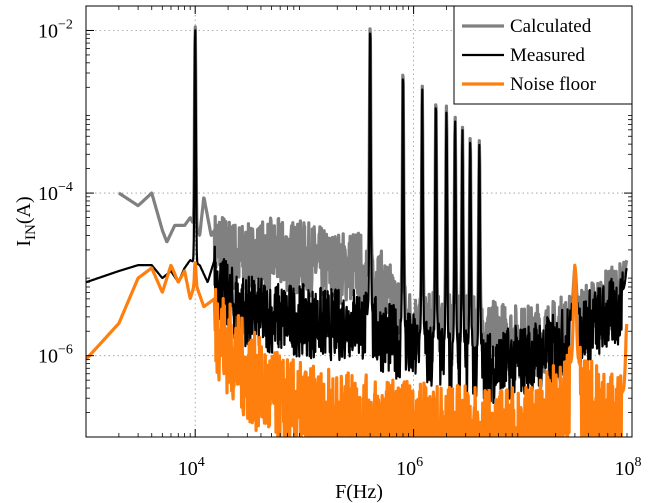 The height and width of the screenshot is (503, 668). What do you see at coordinates (55, 355) in the screenshot?
I see `y-tick-label: 10⁻⁶` at bounding box center [55, 355].